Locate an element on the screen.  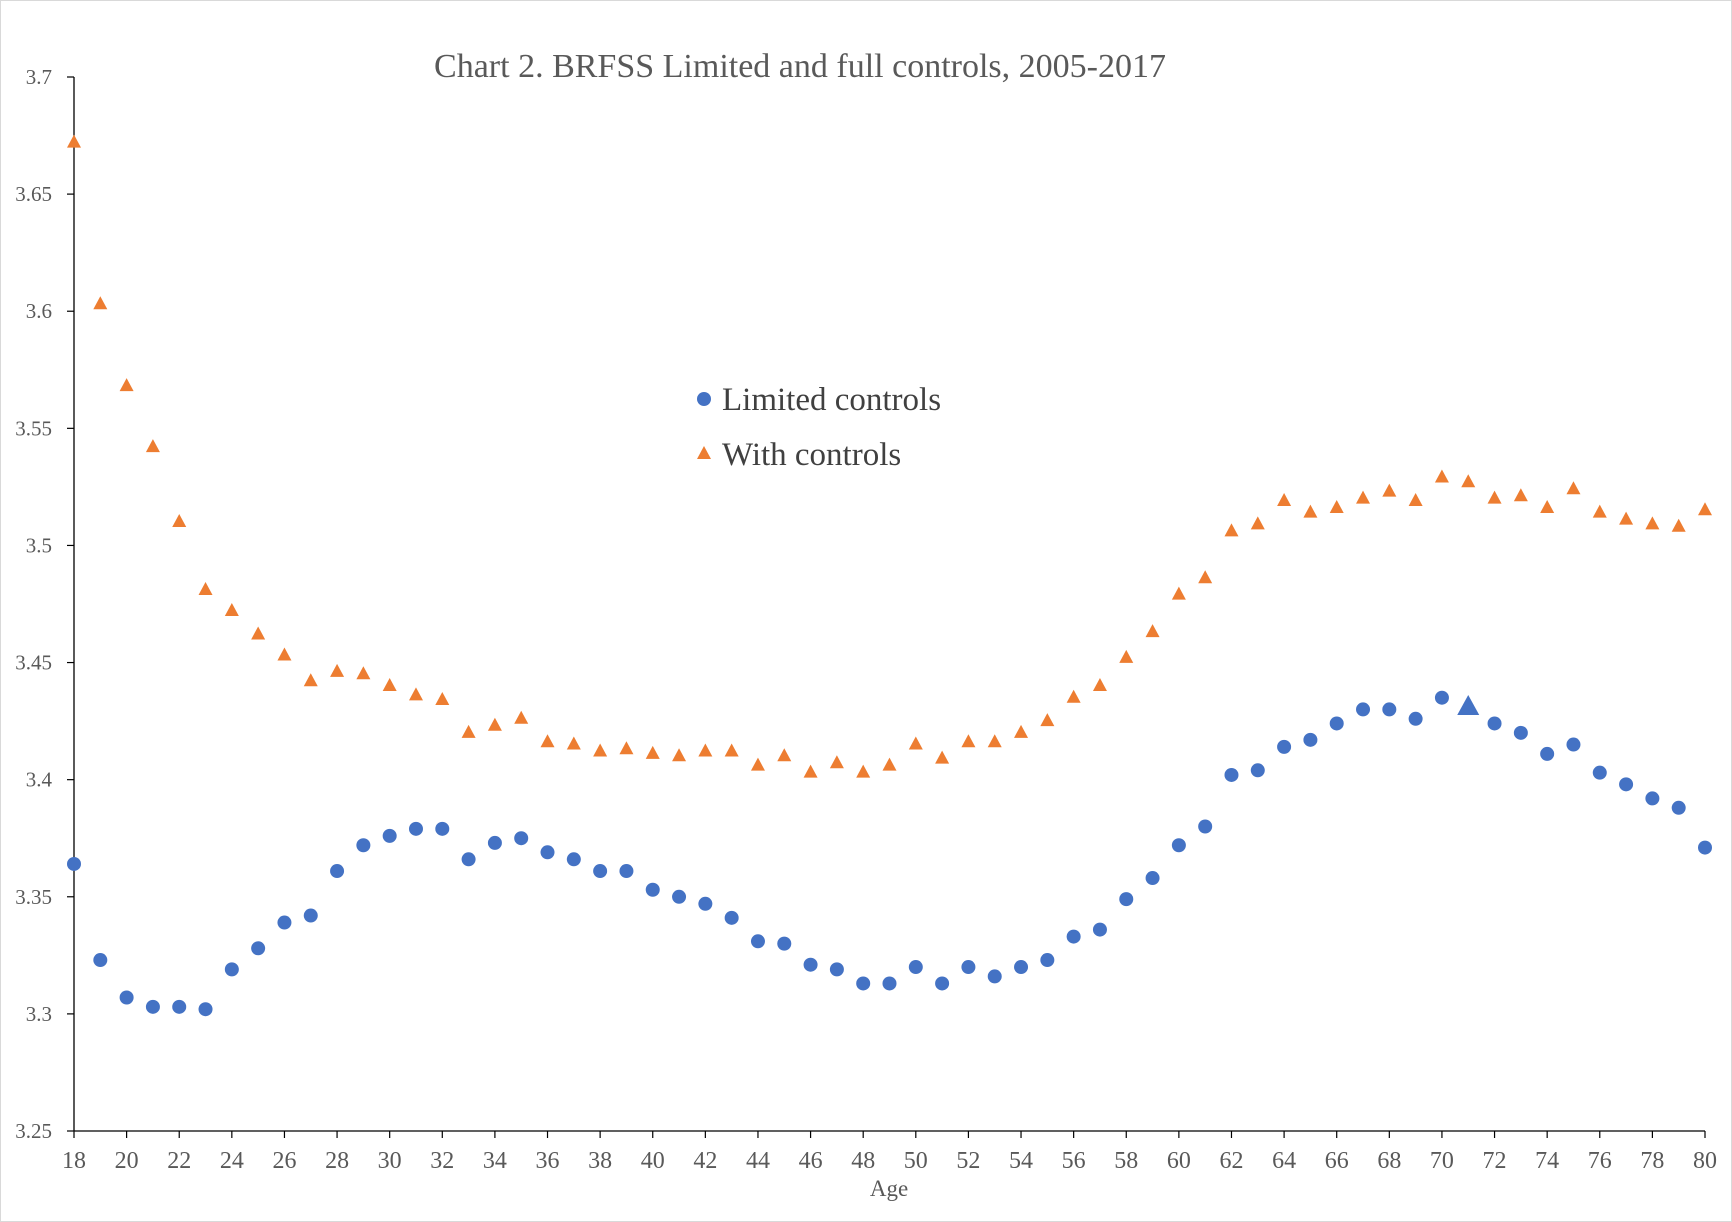
x-tick-label: 56 is located at coordinates (1074, 1161).